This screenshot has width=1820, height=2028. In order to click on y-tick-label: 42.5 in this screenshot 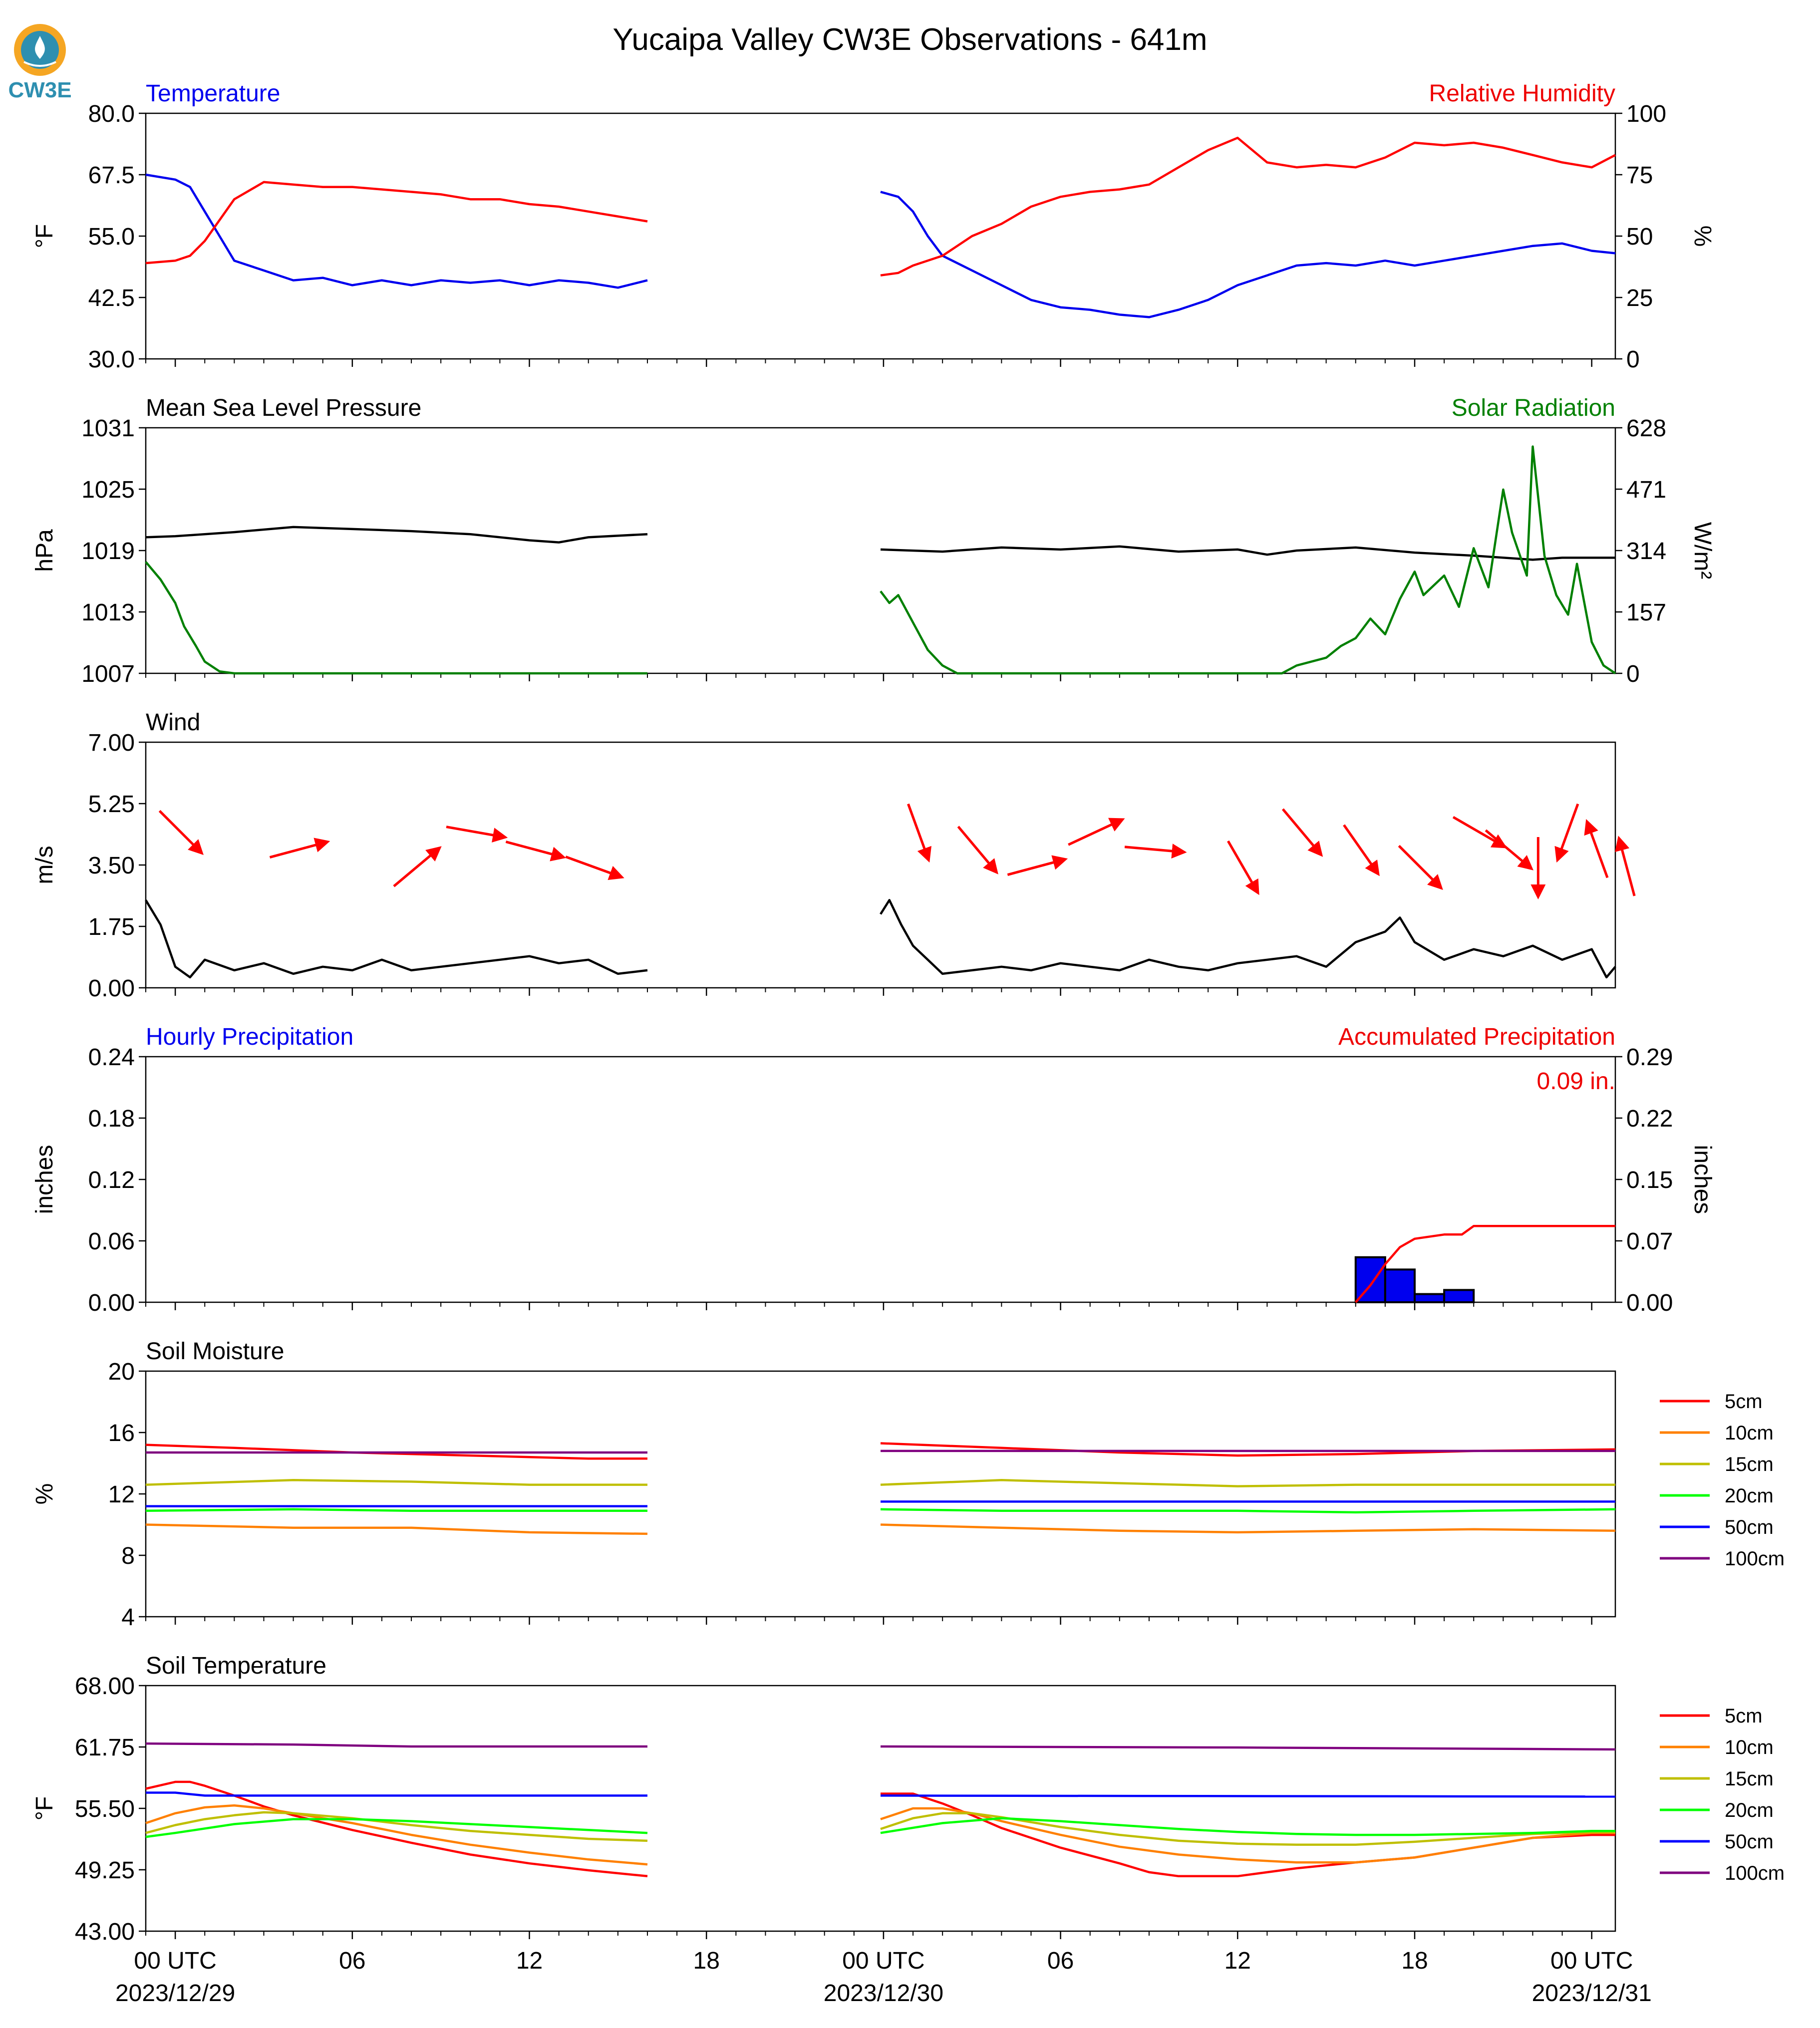, I will do `click(111, 298)`.